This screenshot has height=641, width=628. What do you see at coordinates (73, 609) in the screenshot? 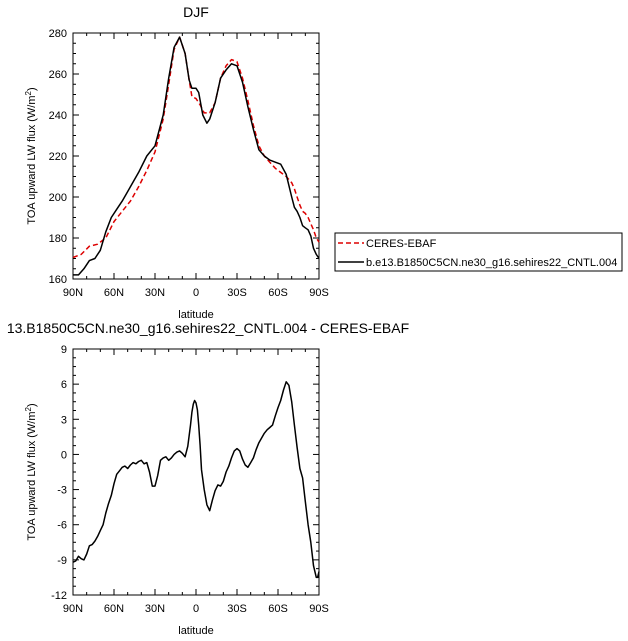
I see `bottom-x-tick-label: 90N` at bounding box center [73, 609].